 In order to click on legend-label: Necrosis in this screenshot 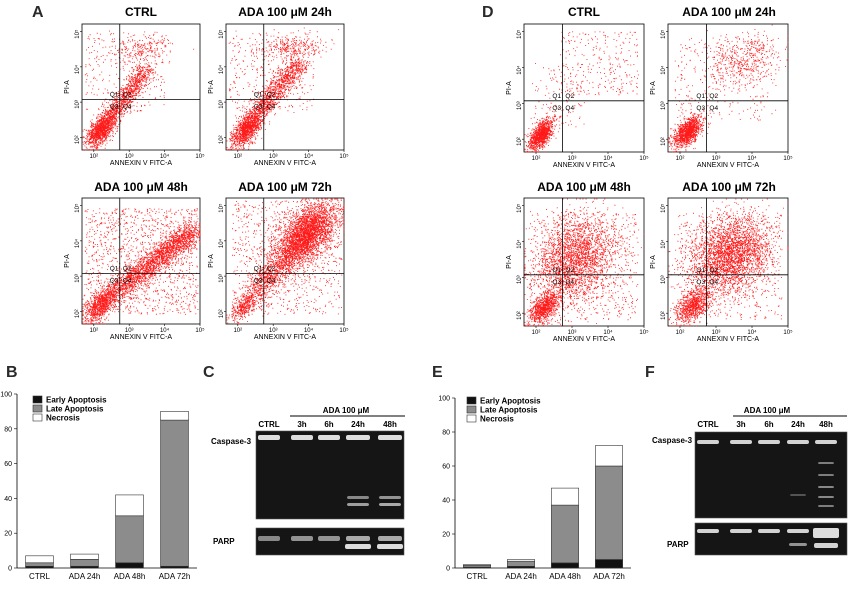, I will do `click(63, 418)`.